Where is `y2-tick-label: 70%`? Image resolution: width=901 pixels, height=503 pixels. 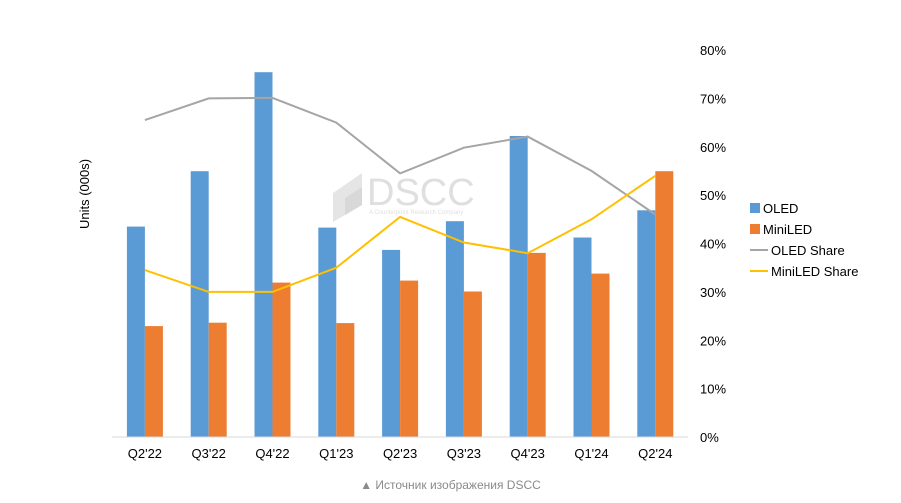
y2-tick-label: 70% is located at coordinates (713, 98).